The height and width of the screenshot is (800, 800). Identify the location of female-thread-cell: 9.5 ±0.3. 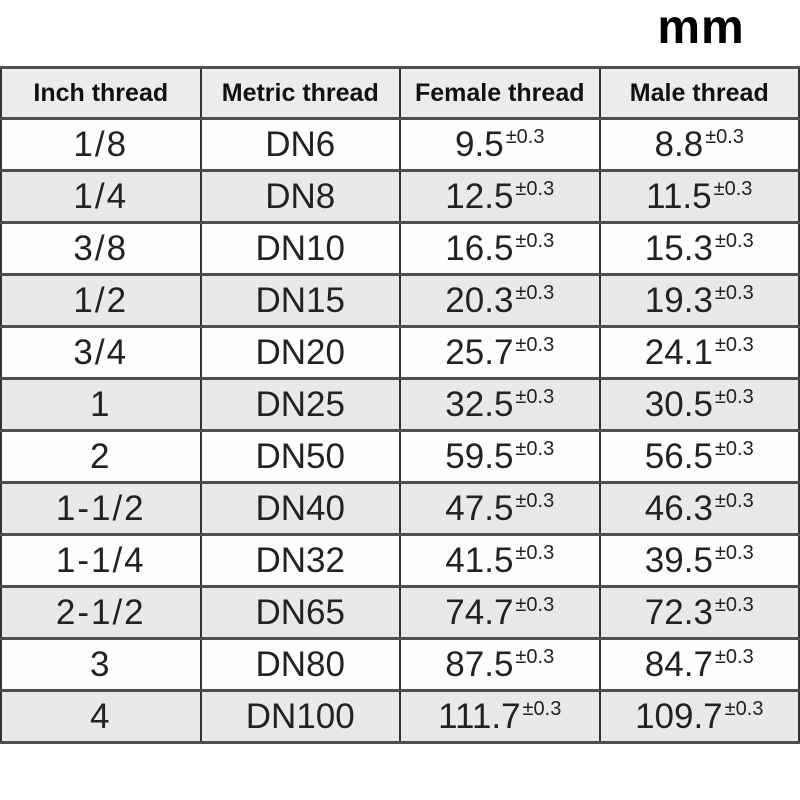
(500, 144).